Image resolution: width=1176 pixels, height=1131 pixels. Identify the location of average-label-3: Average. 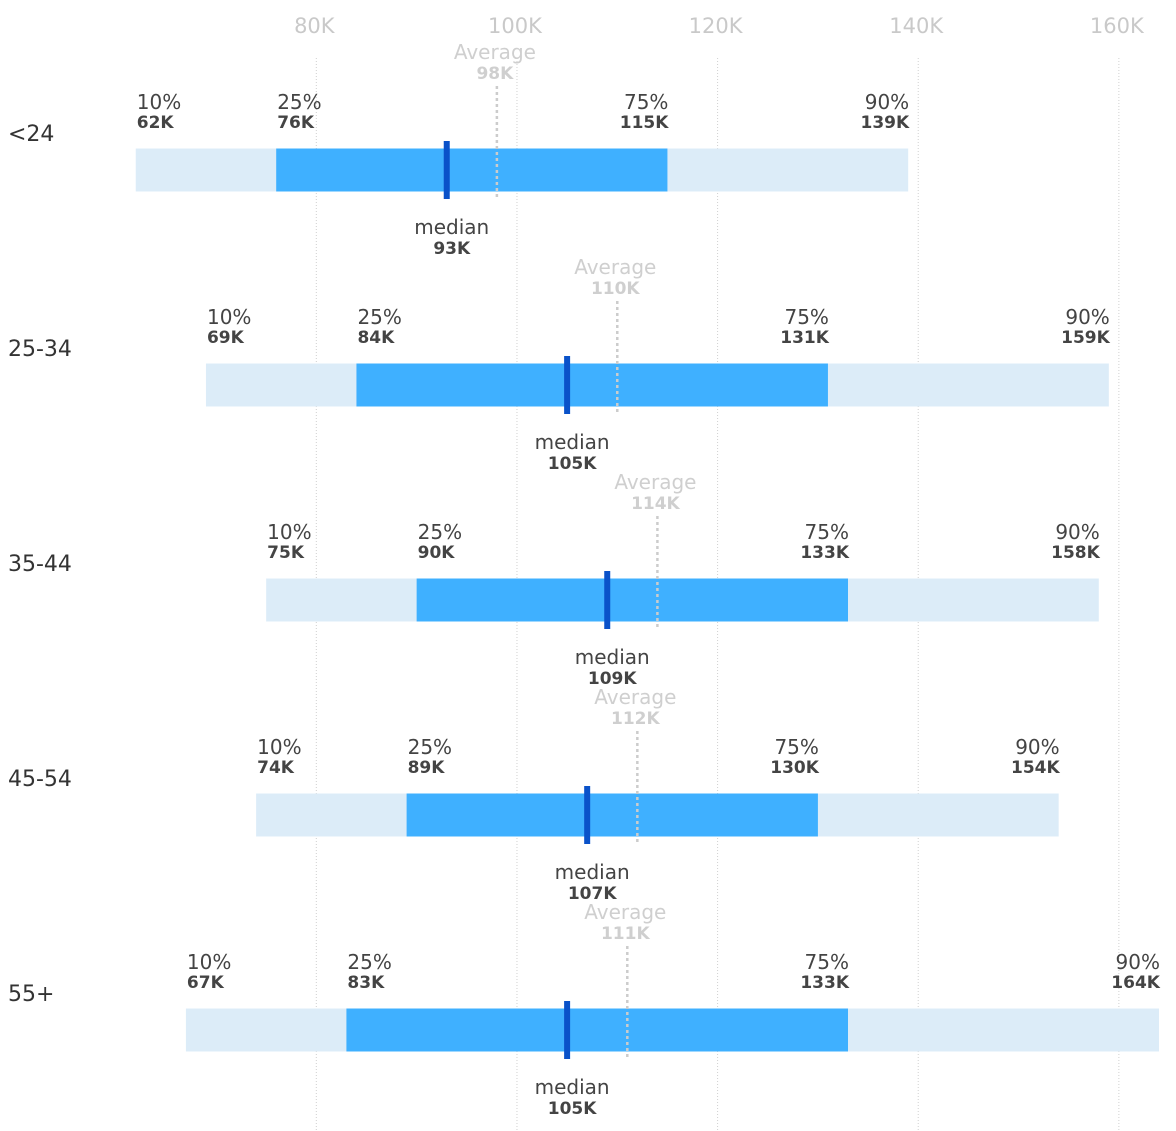
(635, 697).